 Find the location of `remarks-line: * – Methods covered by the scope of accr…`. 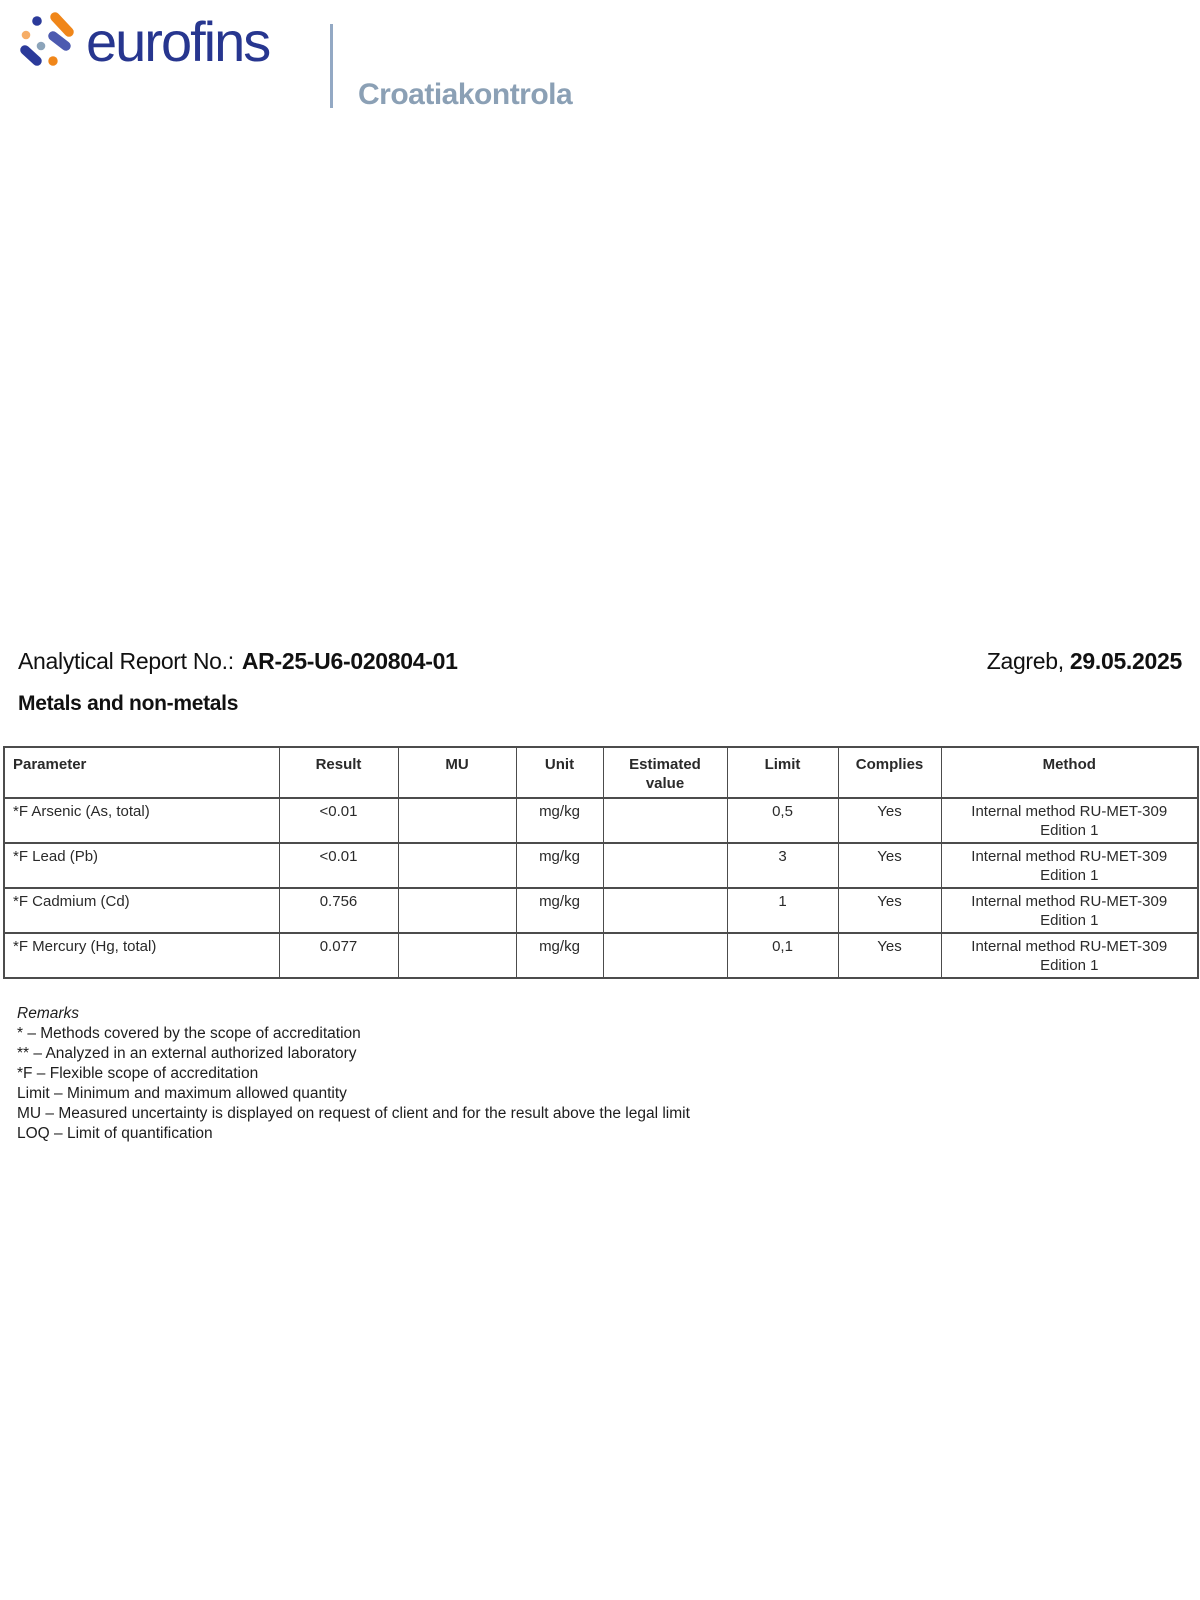

remarks-line: * – Methods covered by the scope of accr… is located at coordinates (189, 1033).